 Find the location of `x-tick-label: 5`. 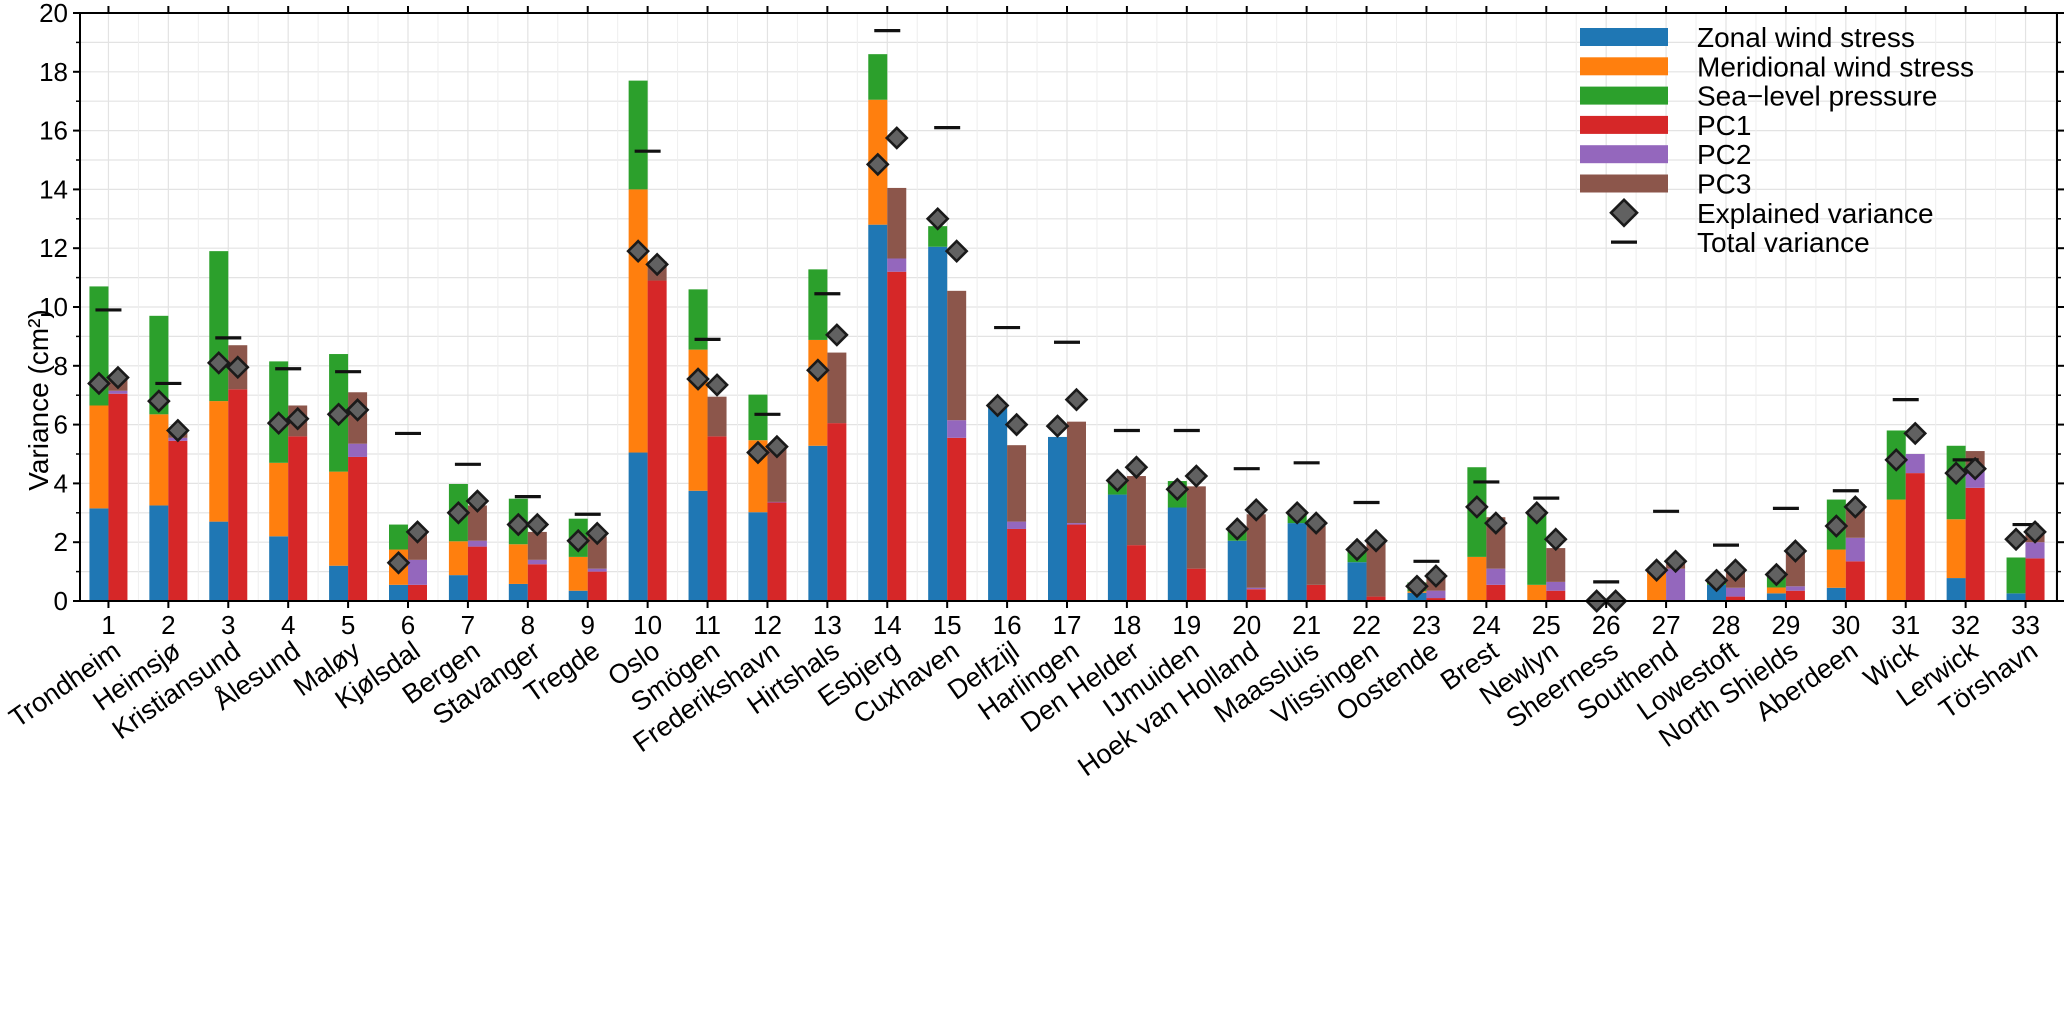

x-tick-label: 5 is located at coordinates (348, 625).